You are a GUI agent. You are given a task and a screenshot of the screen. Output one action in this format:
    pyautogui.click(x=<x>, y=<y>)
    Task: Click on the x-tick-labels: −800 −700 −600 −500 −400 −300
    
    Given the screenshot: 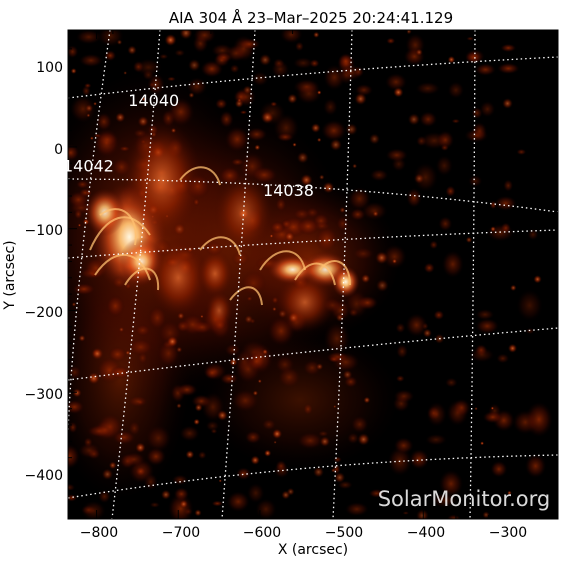 What is the action you would take?
    pyautogui.click(x=303, y=533)
    